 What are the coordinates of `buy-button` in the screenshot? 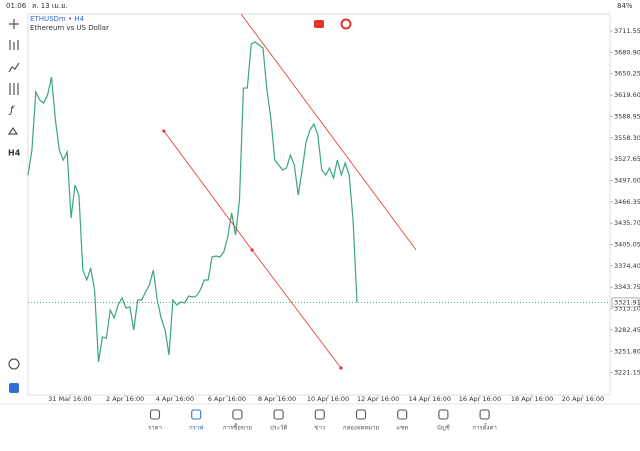 It's located at (346, 24).